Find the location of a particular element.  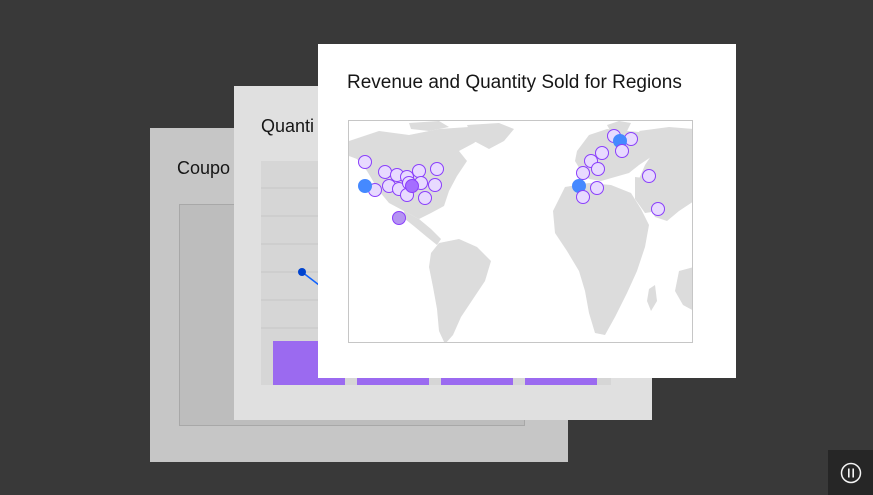

line-point is located at coordinates (302, 272).